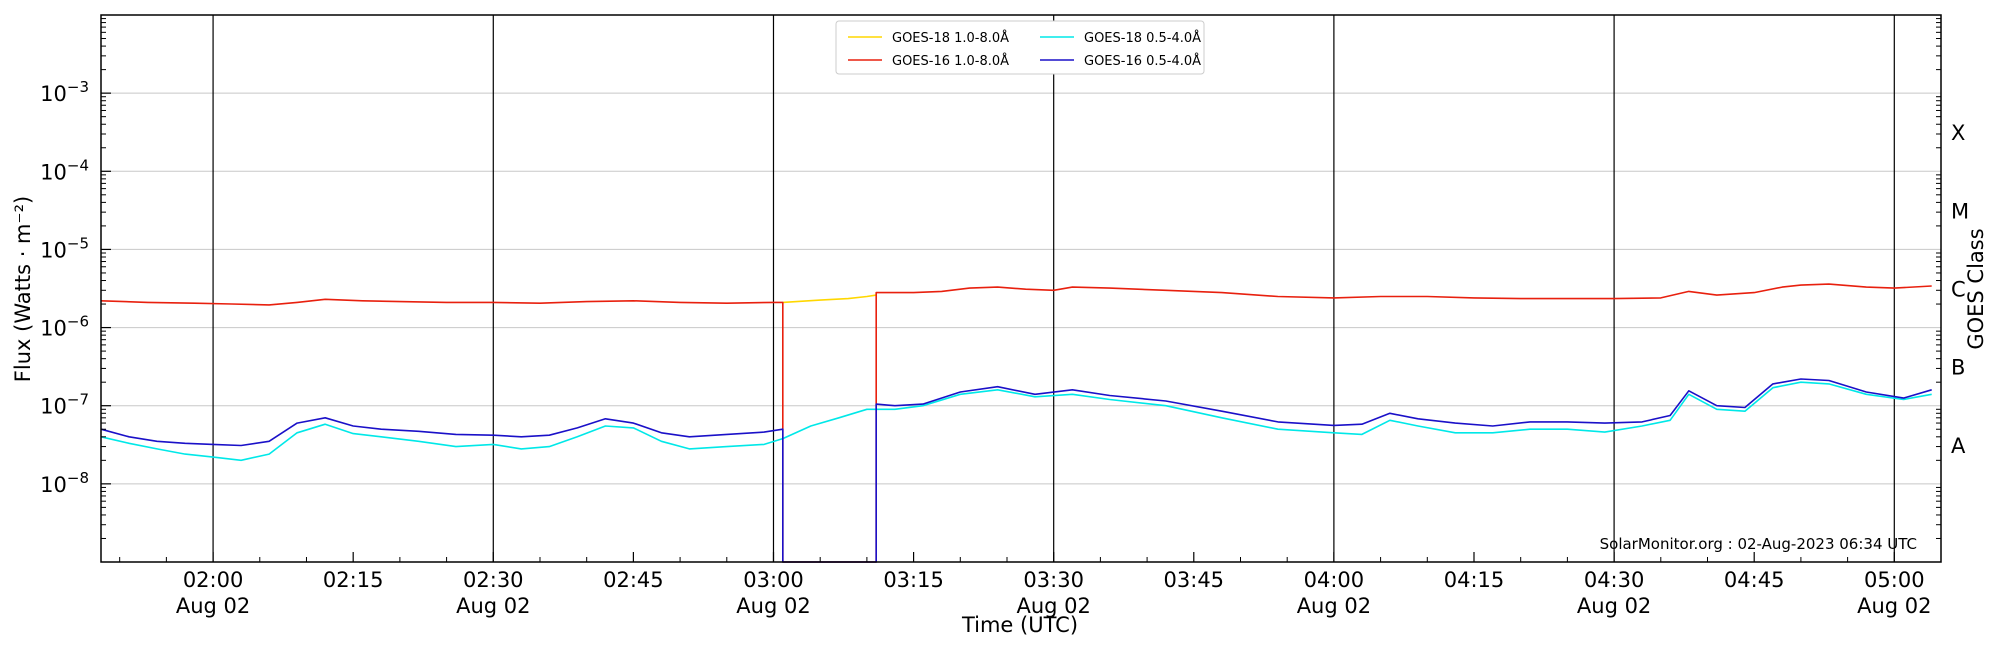  Describe the element at coordinates (64, 405) in the screenshot. I see `y-tick-label: 10⁻⁷` at that location.